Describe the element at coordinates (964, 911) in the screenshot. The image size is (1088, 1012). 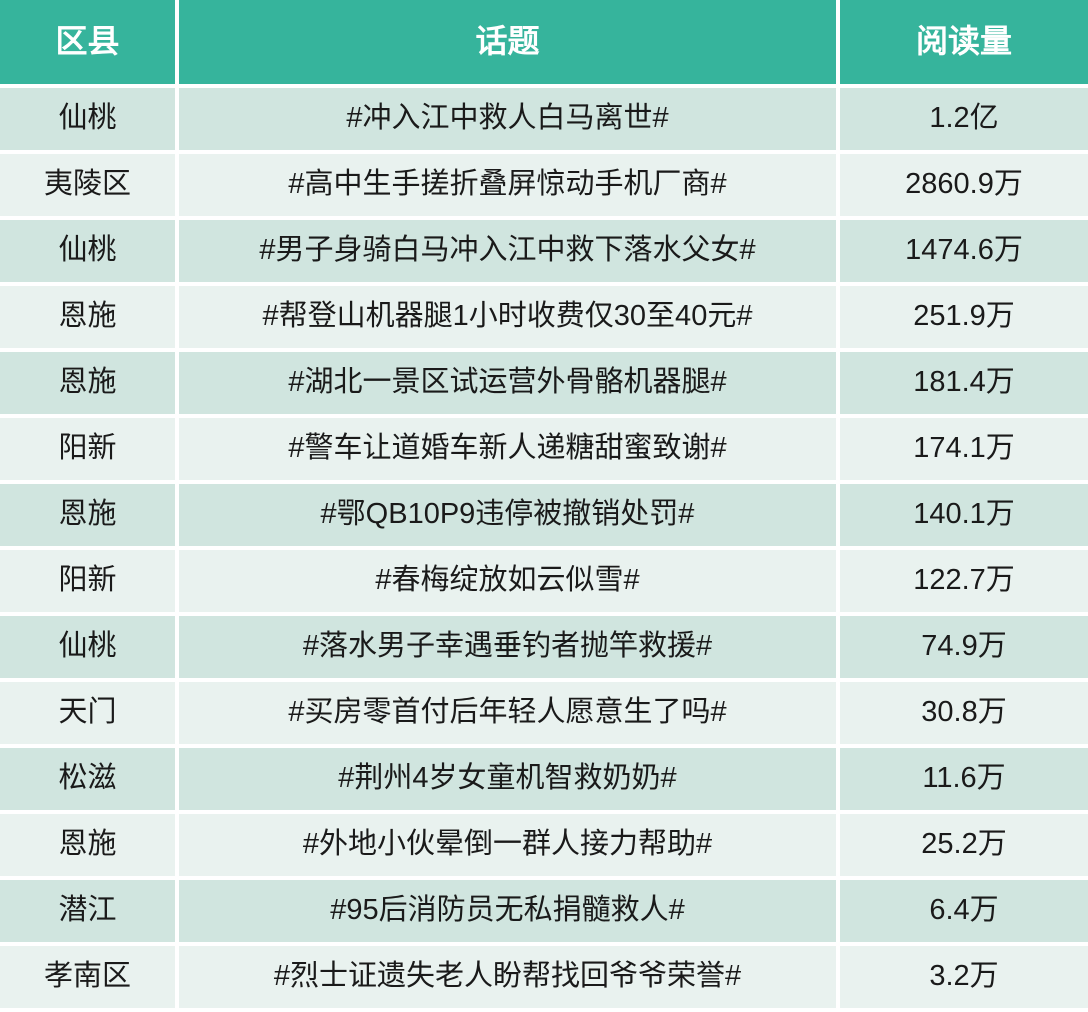
I see `reads-cell: 6.4万` at that location.